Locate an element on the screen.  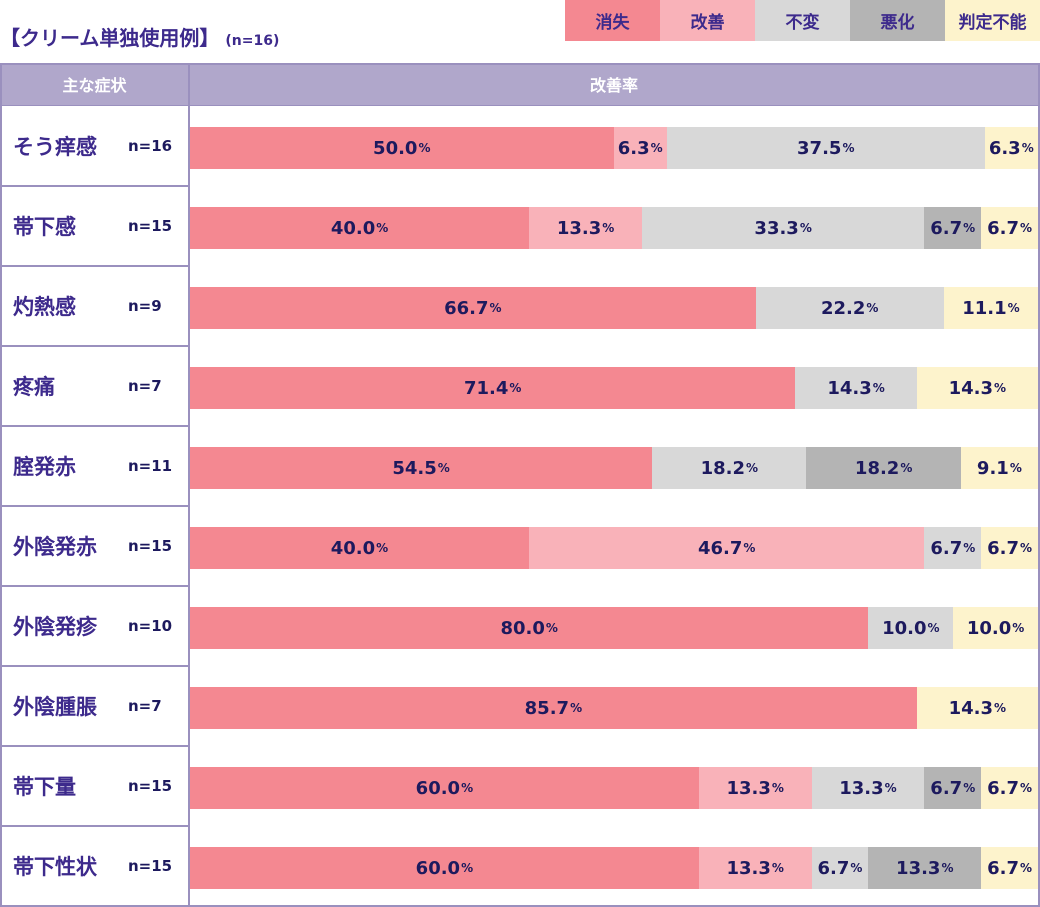
symptom-name: 外陰発疹 is located at coordinates (55, 627).